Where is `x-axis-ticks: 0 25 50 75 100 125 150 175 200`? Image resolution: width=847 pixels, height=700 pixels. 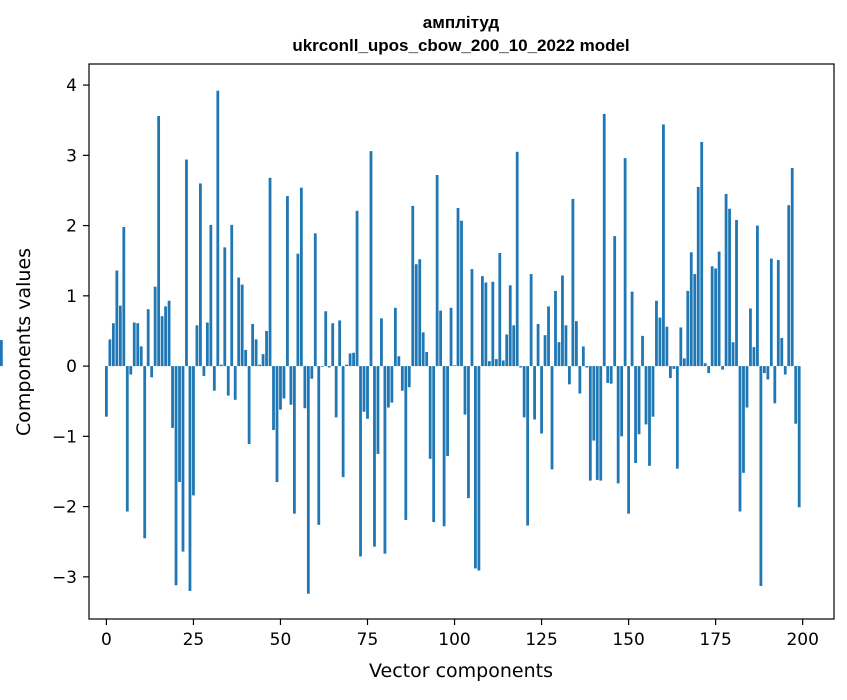 x-axis-ticks: 0 25 50 75 100 125 150 175 200 is located at coordinates (460, 634).